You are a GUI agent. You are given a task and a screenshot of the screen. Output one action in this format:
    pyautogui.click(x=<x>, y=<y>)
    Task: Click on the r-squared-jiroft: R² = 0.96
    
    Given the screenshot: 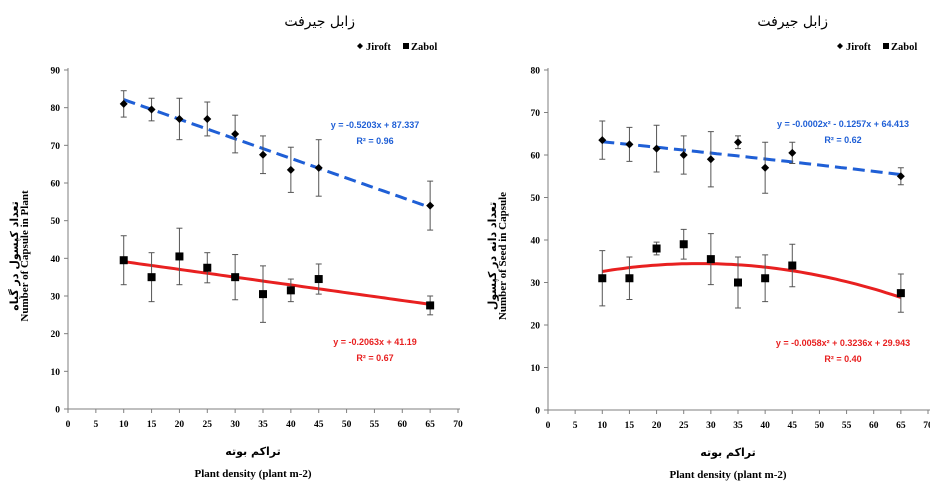 What is the action you would take?
    pyautogui.click(x=374, y=141)
    